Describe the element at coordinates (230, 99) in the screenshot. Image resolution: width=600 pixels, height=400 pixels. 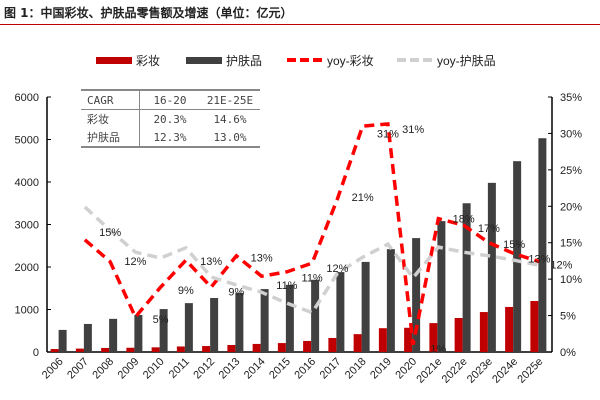
I see `cagr-header: 21E-25E` at that location.